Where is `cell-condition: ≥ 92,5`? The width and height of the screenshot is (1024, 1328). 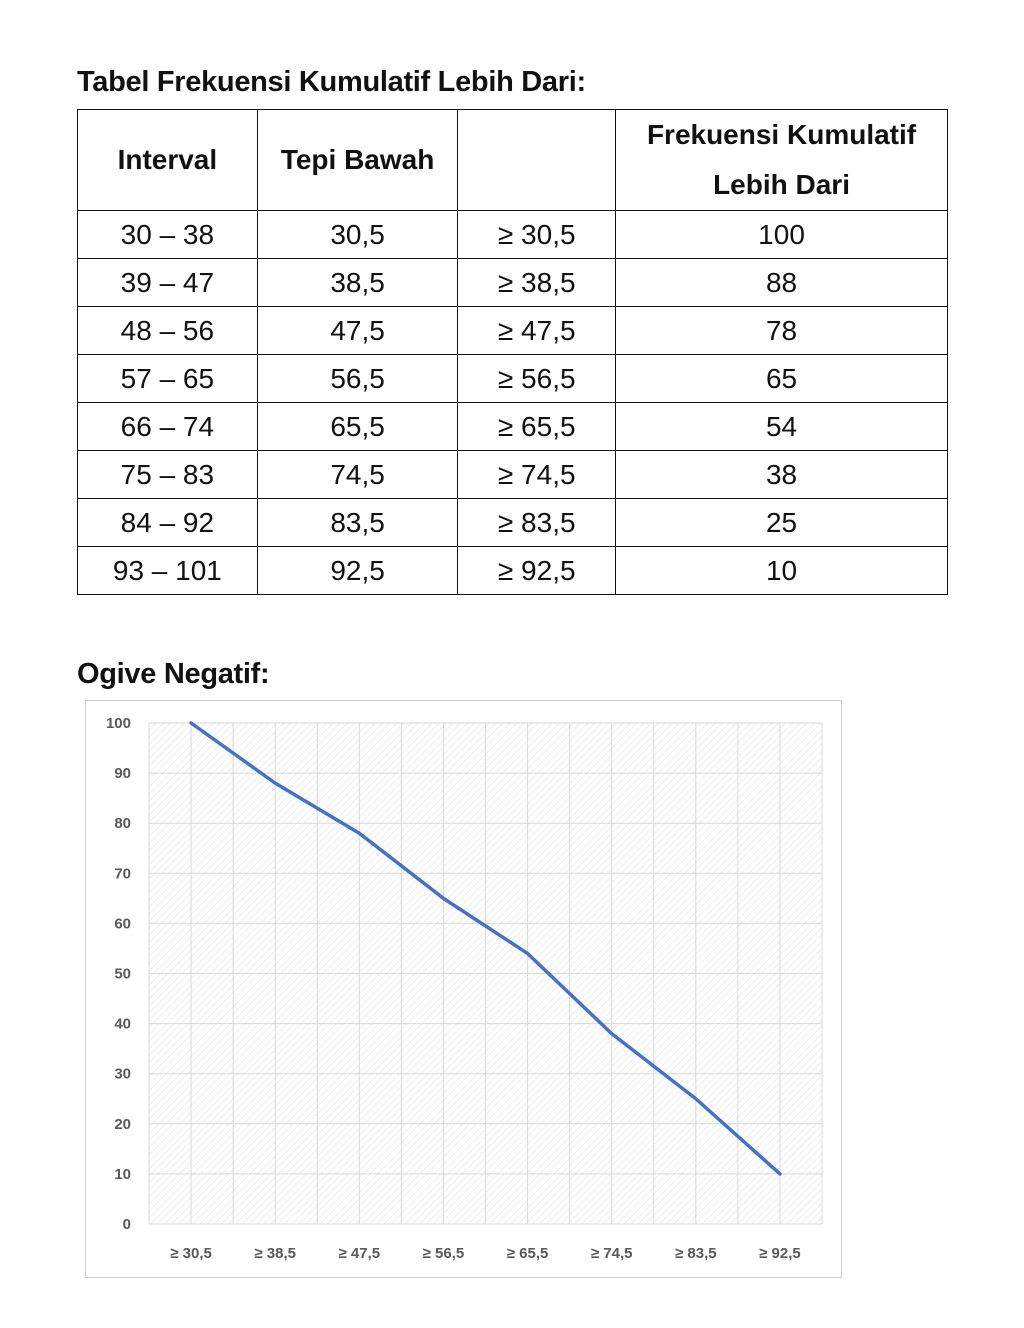 cell-condition: ≥ 92,5 is located at coordinates (537, 570).